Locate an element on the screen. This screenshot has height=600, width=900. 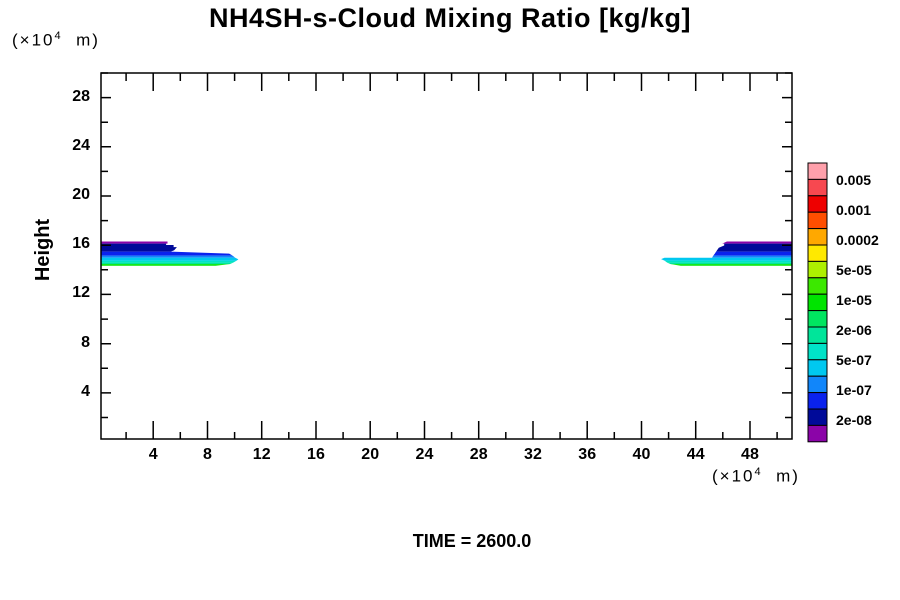
chart-title: NH4SH-s-Cloud Mixing Ratio [kg/kg] is located at coordinates (450, 18).